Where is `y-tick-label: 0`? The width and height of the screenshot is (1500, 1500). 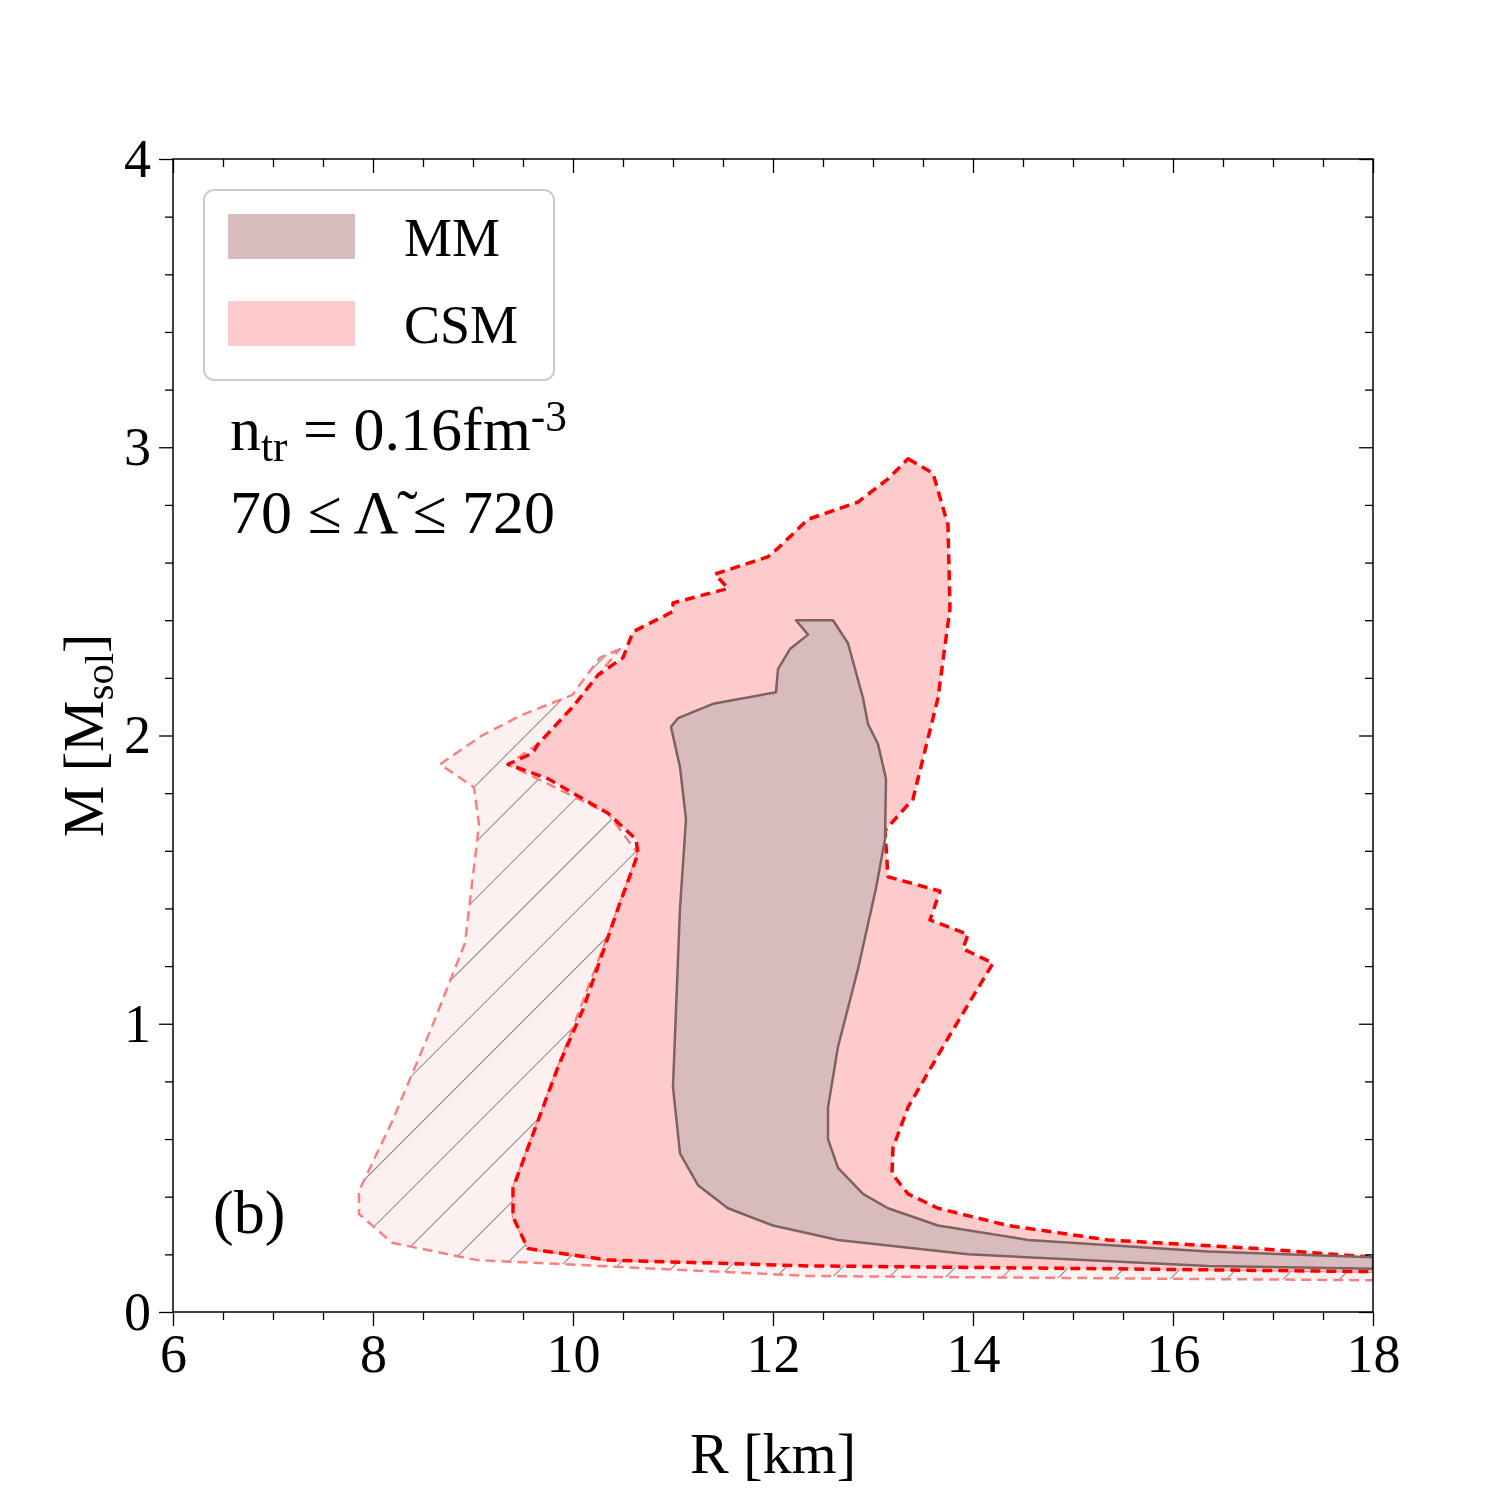
y-tick-label: 0 is located at coordinates (137, 1311).